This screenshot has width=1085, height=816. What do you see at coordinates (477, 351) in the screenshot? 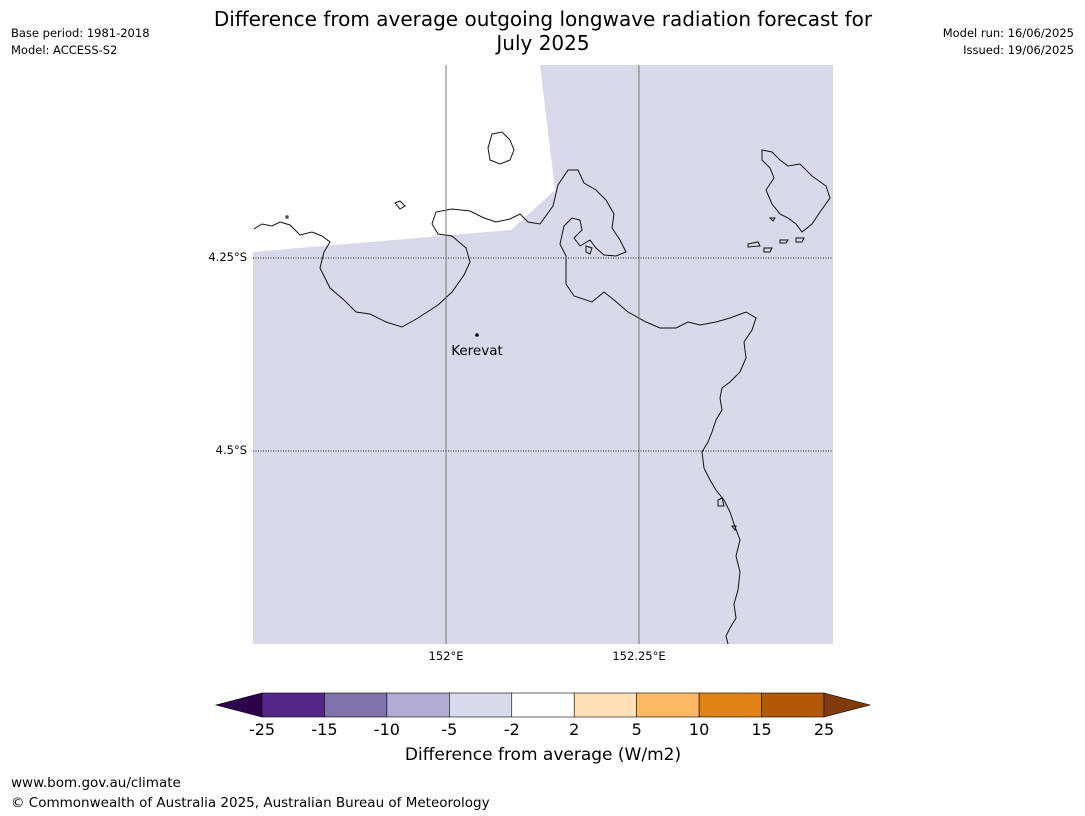
I see `kerevat-label: Kerevat` at bounding box center [477, 351].